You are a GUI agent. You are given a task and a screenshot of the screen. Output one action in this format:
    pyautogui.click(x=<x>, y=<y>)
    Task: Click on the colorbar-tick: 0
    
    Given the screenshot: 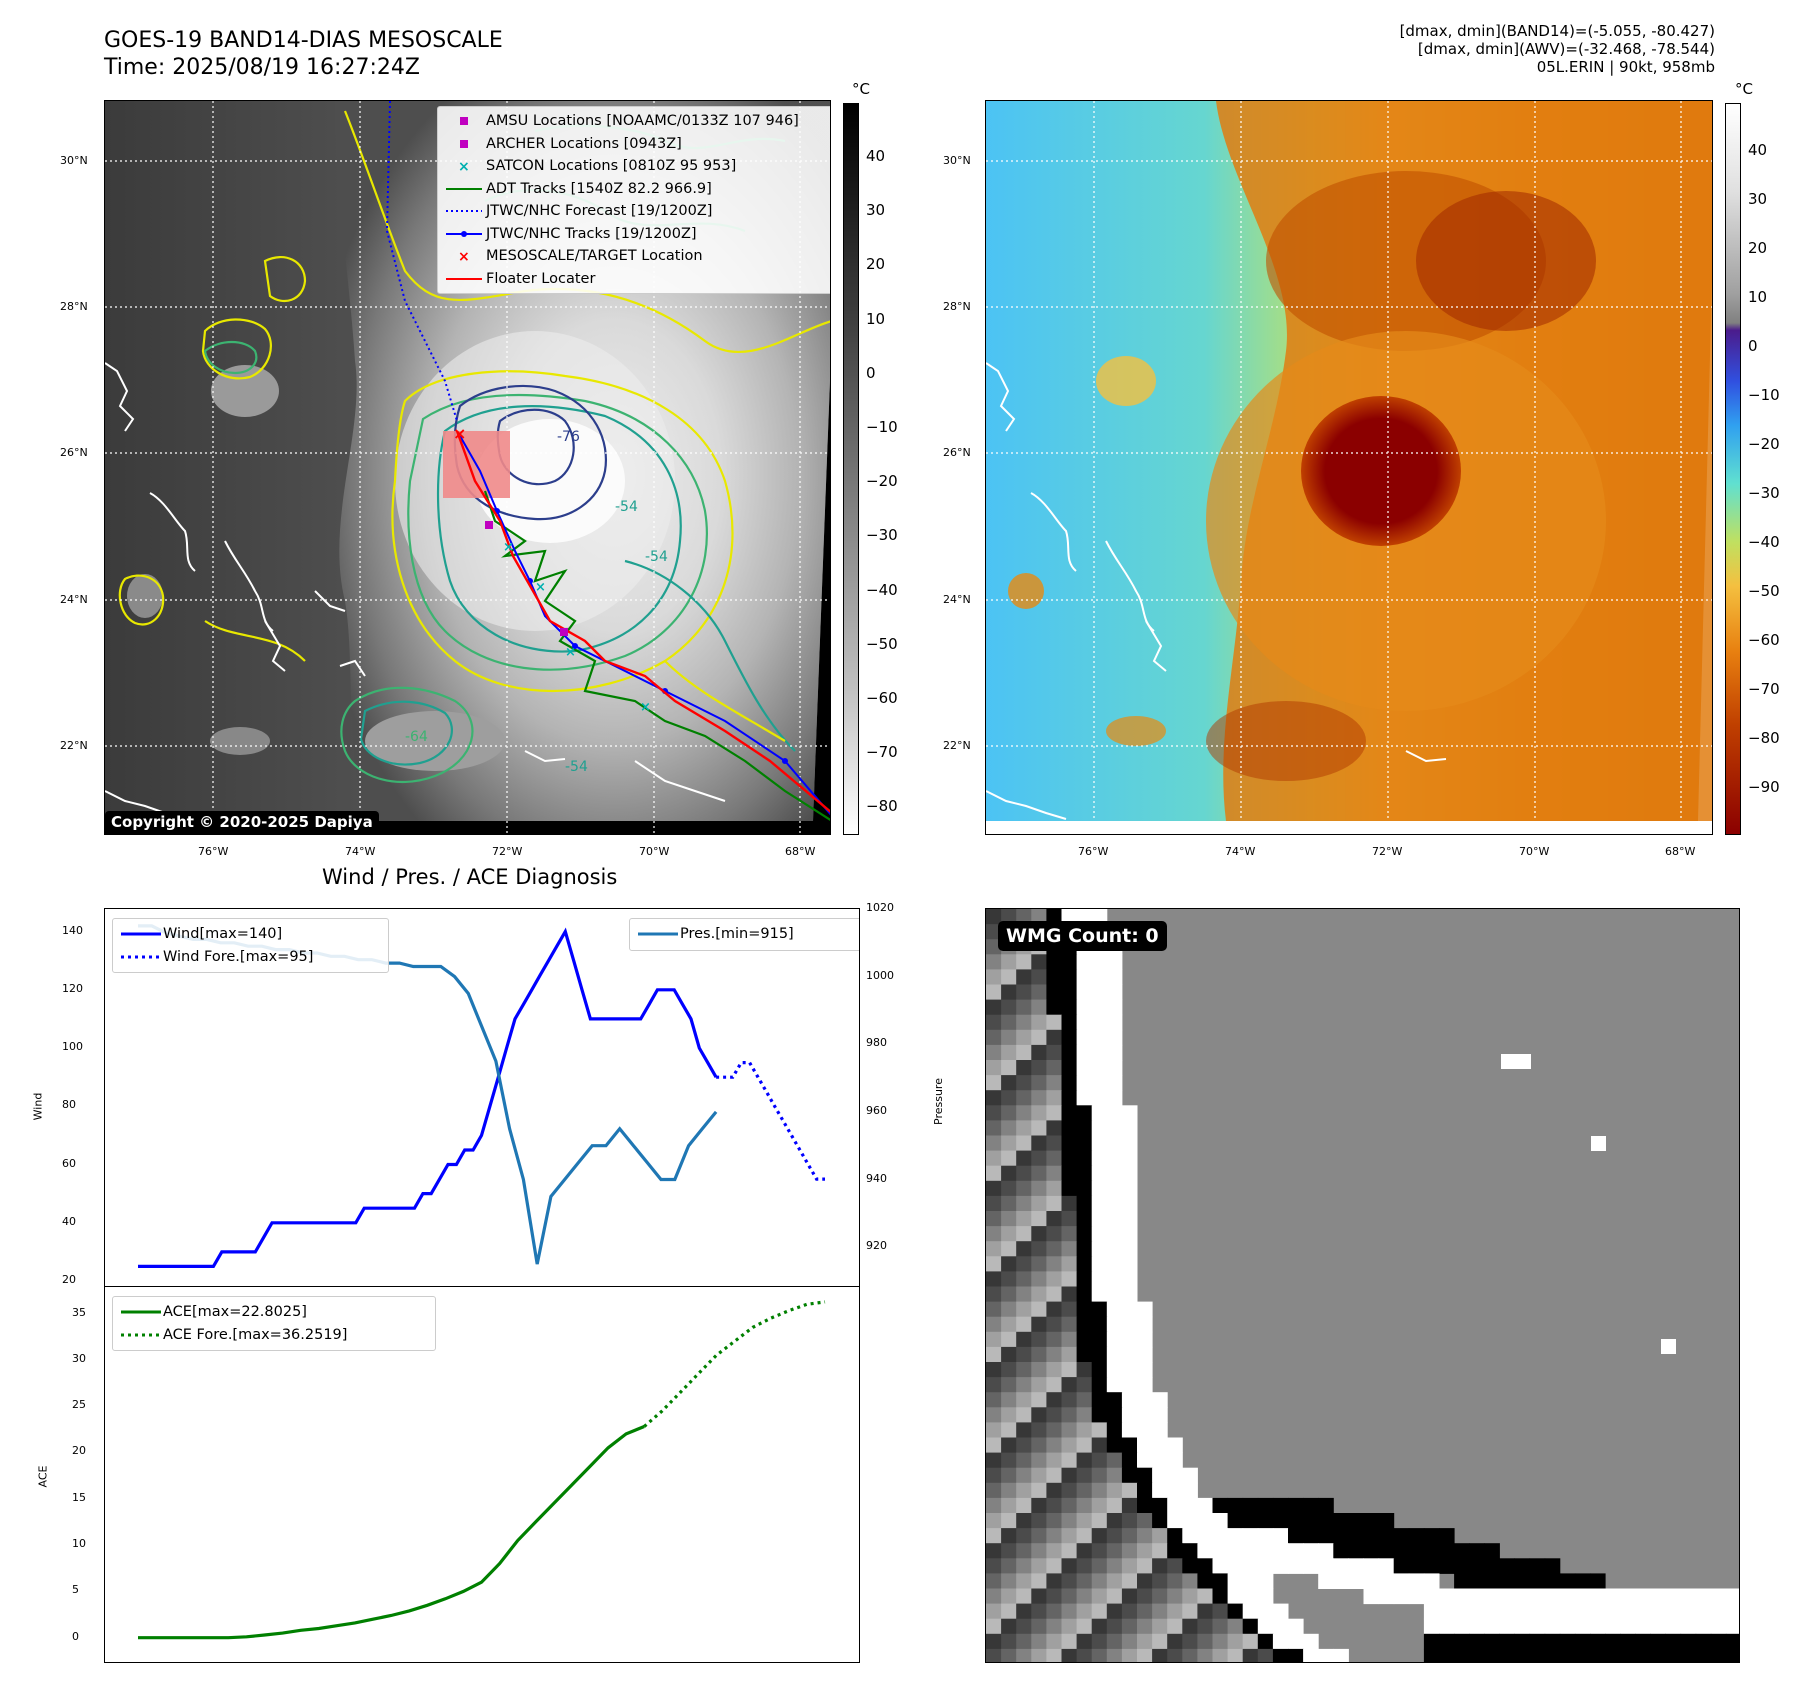 What is the action you would take?
    pyautogui.click(x=871, y=372)
    